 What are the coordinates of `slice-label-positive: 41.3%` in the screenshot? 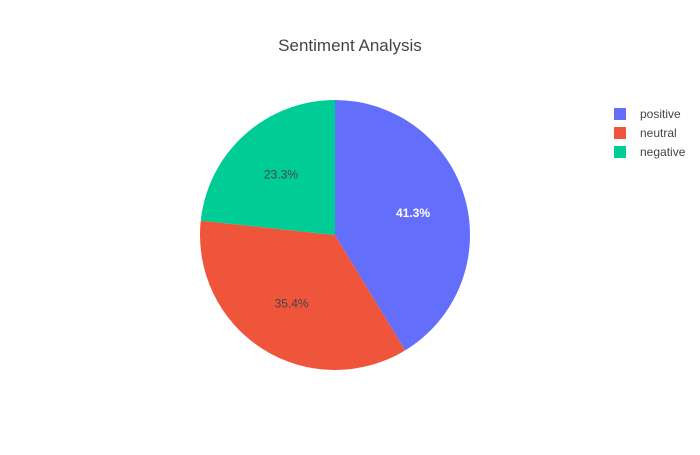 It's located at (413, 213).